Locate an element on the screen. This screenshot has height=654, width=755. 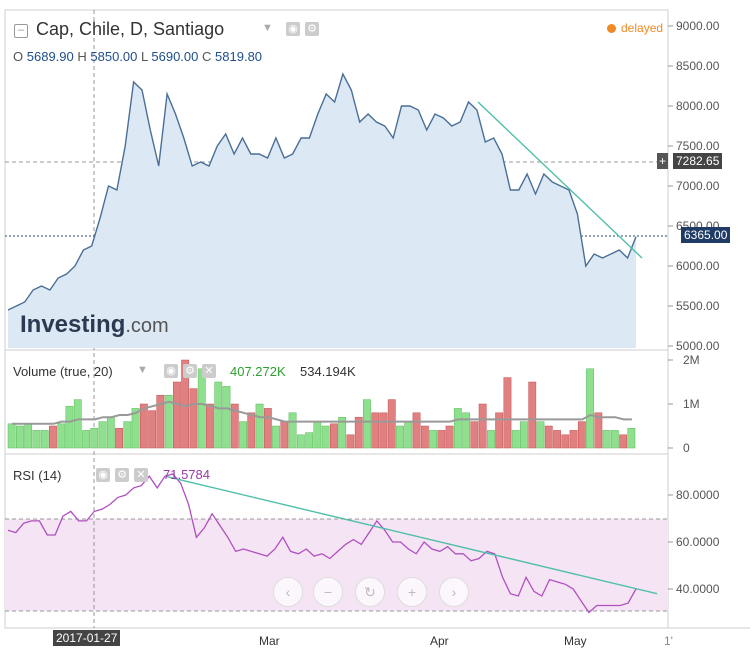
low-label: L is located at coordinates (144, 56).